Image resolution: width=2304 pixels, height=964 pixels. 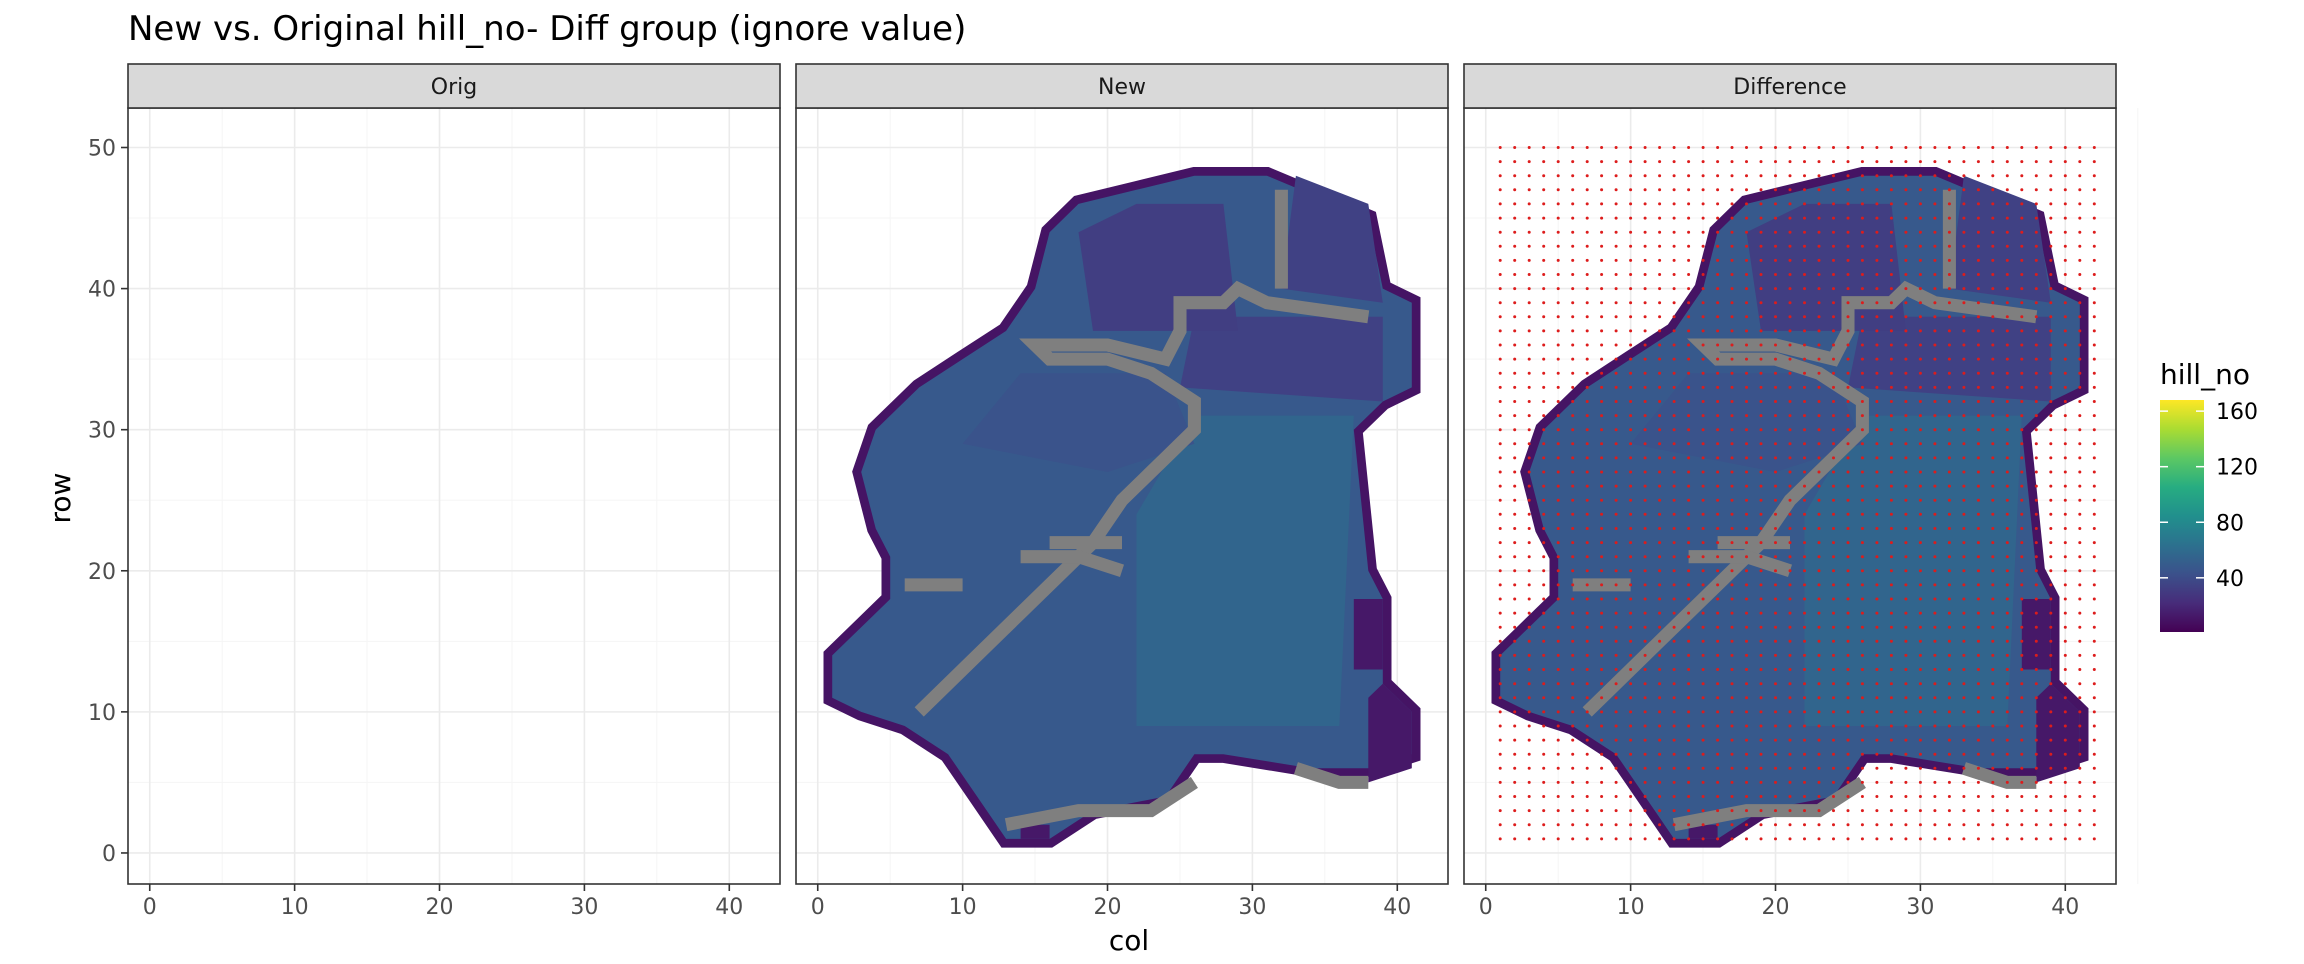 I want to click on x-tick-label: 0, so click(x=150, y=907).